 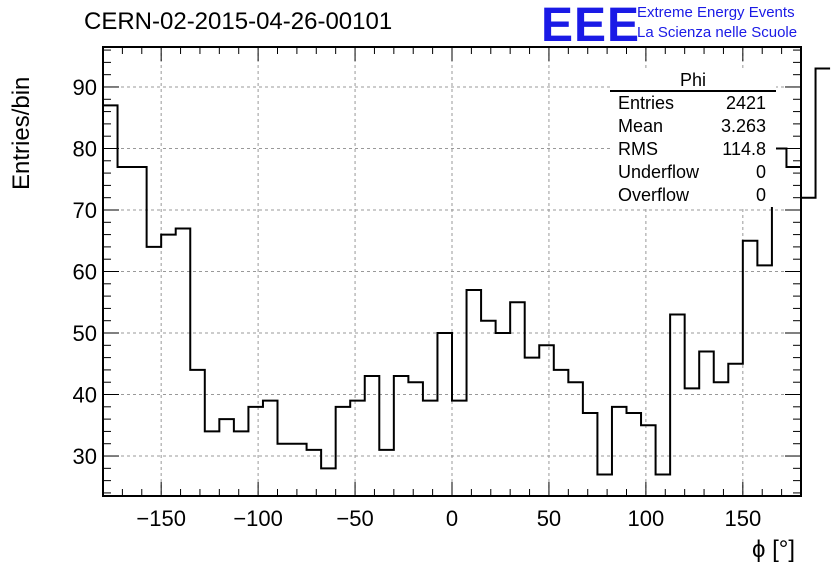 I want to click on x-axis-label: ϕ [°], so click(x=774, y=549).